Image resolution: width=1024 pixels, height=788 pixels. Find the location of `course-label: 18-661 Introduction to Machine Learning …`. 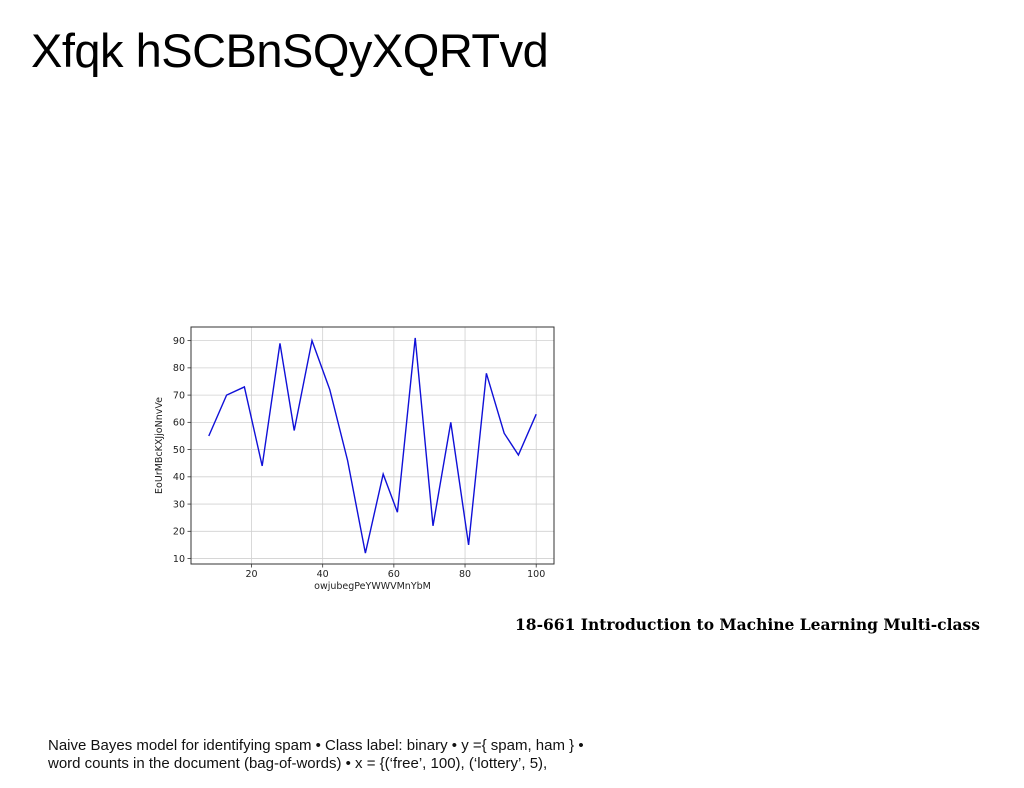

course-label: 18-661 Introduction to Machine Learning … is located at coordinates (747, 624).